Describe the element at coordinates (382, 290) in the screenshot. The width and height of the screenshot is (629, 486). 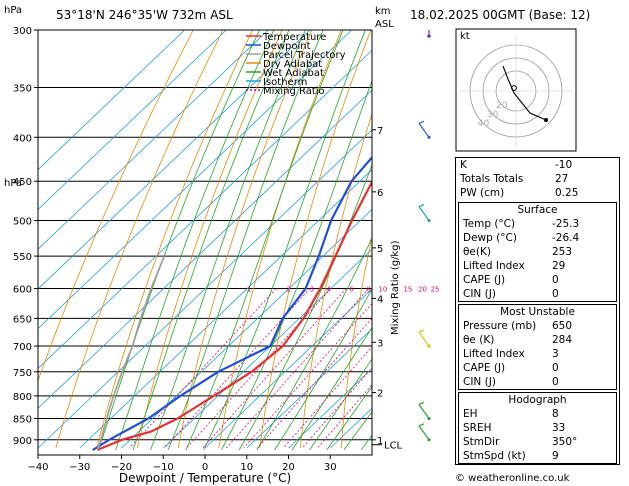
I see `mixing-ratio-label: 10` at that location.